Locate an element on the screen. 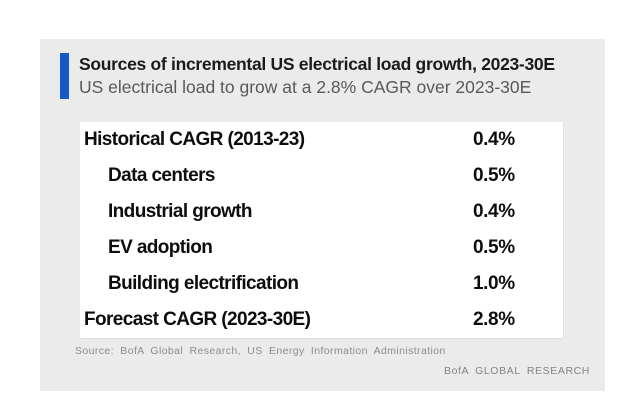 Image resolution: width=640 pixels, height=419 pixels. table-row: Forecast CAGR (2023-30E) 2.8% is located at coordinates (321, 320).